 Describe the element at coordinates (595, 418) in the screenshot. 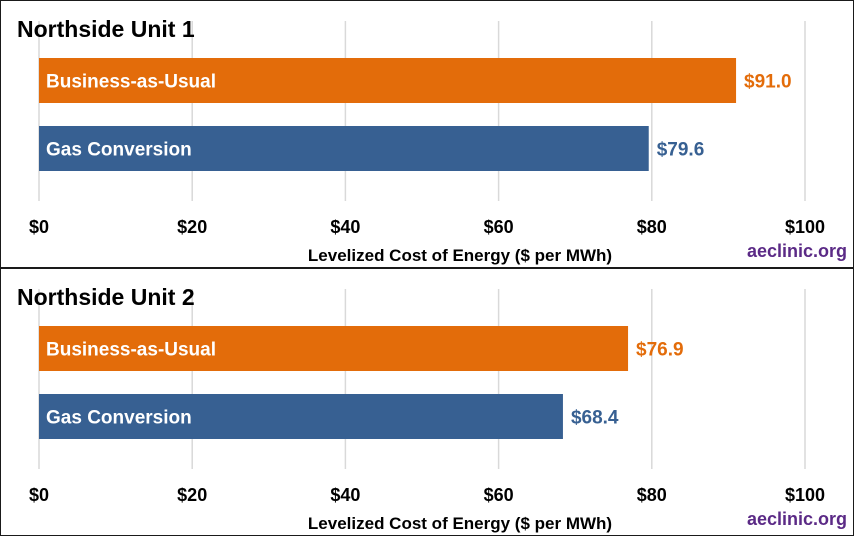

I see `data-label: $68.4` at that location.